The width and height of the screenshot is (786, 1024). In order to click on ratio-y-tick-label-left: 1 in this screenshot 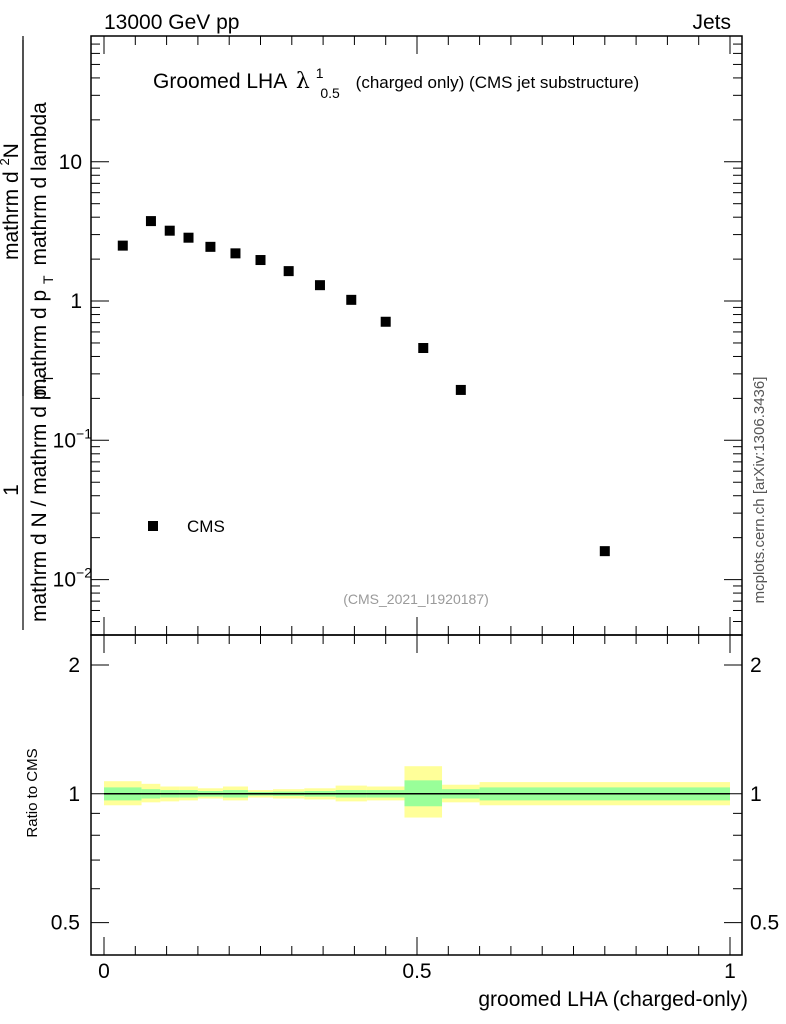, I will do `click(74, 794)`.